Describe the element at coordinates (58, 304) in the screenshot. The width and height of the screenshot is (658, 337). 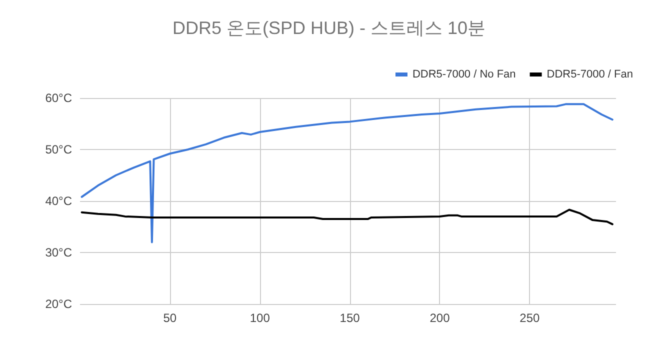
I see `y-tick-label: 20°C` at that location.